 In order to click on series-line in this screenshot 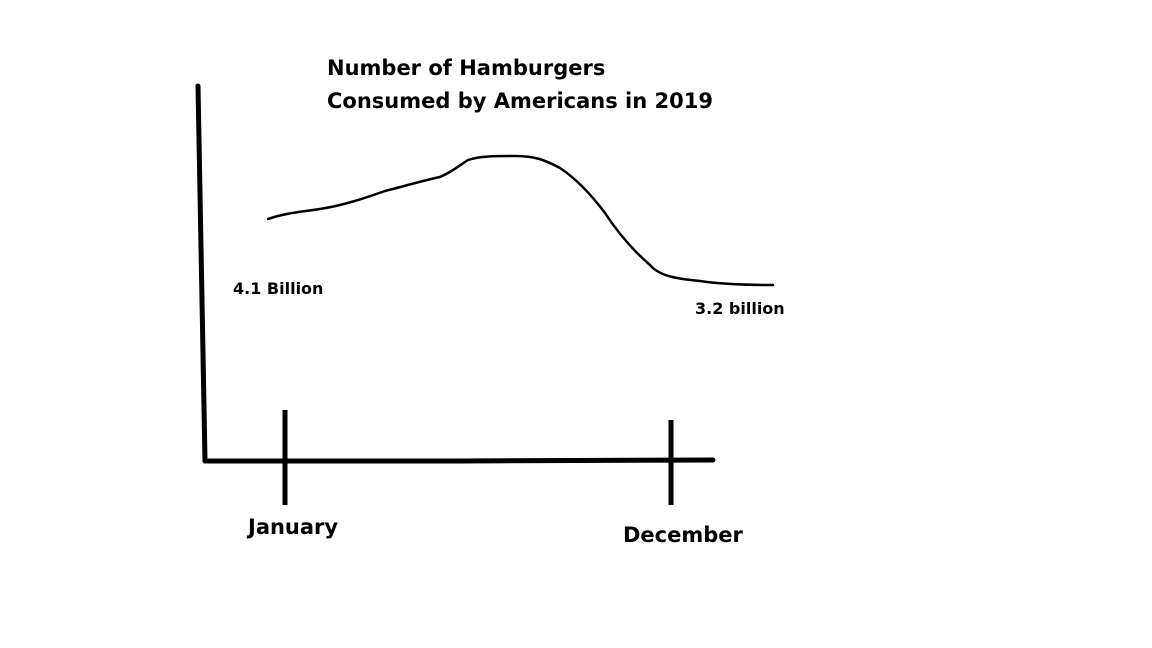, I will do `click(520, 220)`.